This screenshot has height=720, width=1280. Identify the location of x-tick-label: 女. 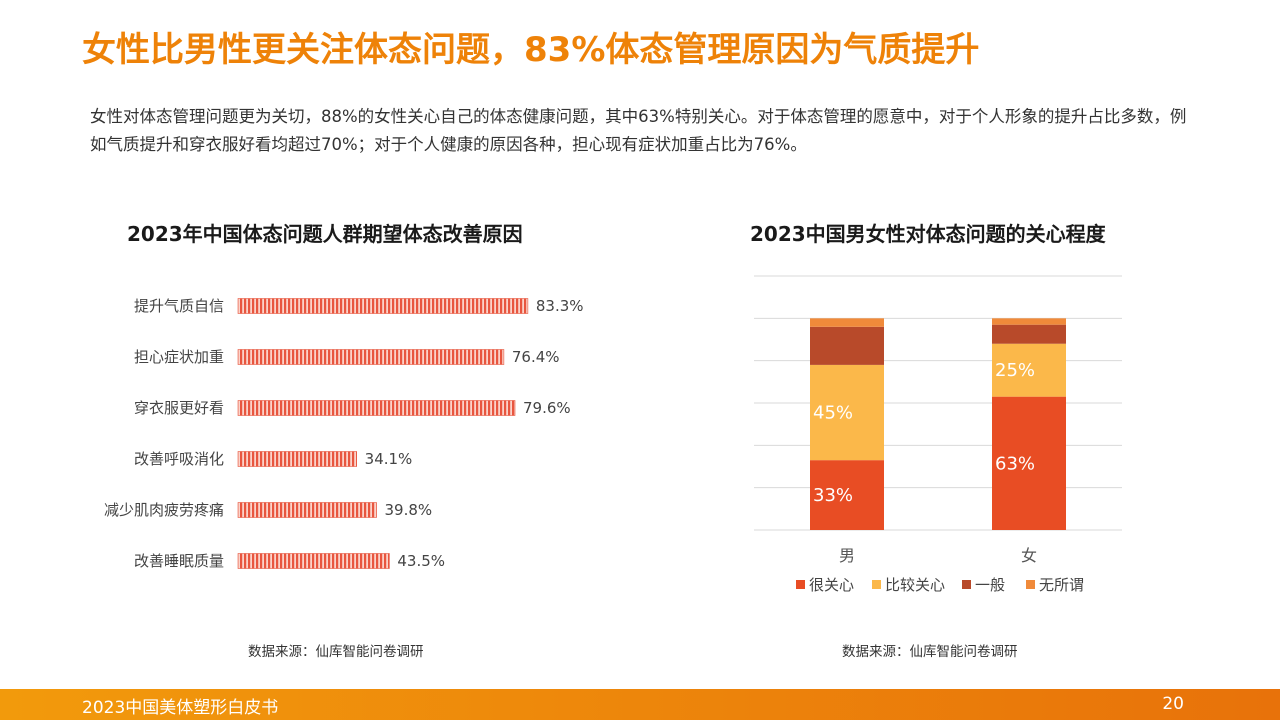
(1029, 555).